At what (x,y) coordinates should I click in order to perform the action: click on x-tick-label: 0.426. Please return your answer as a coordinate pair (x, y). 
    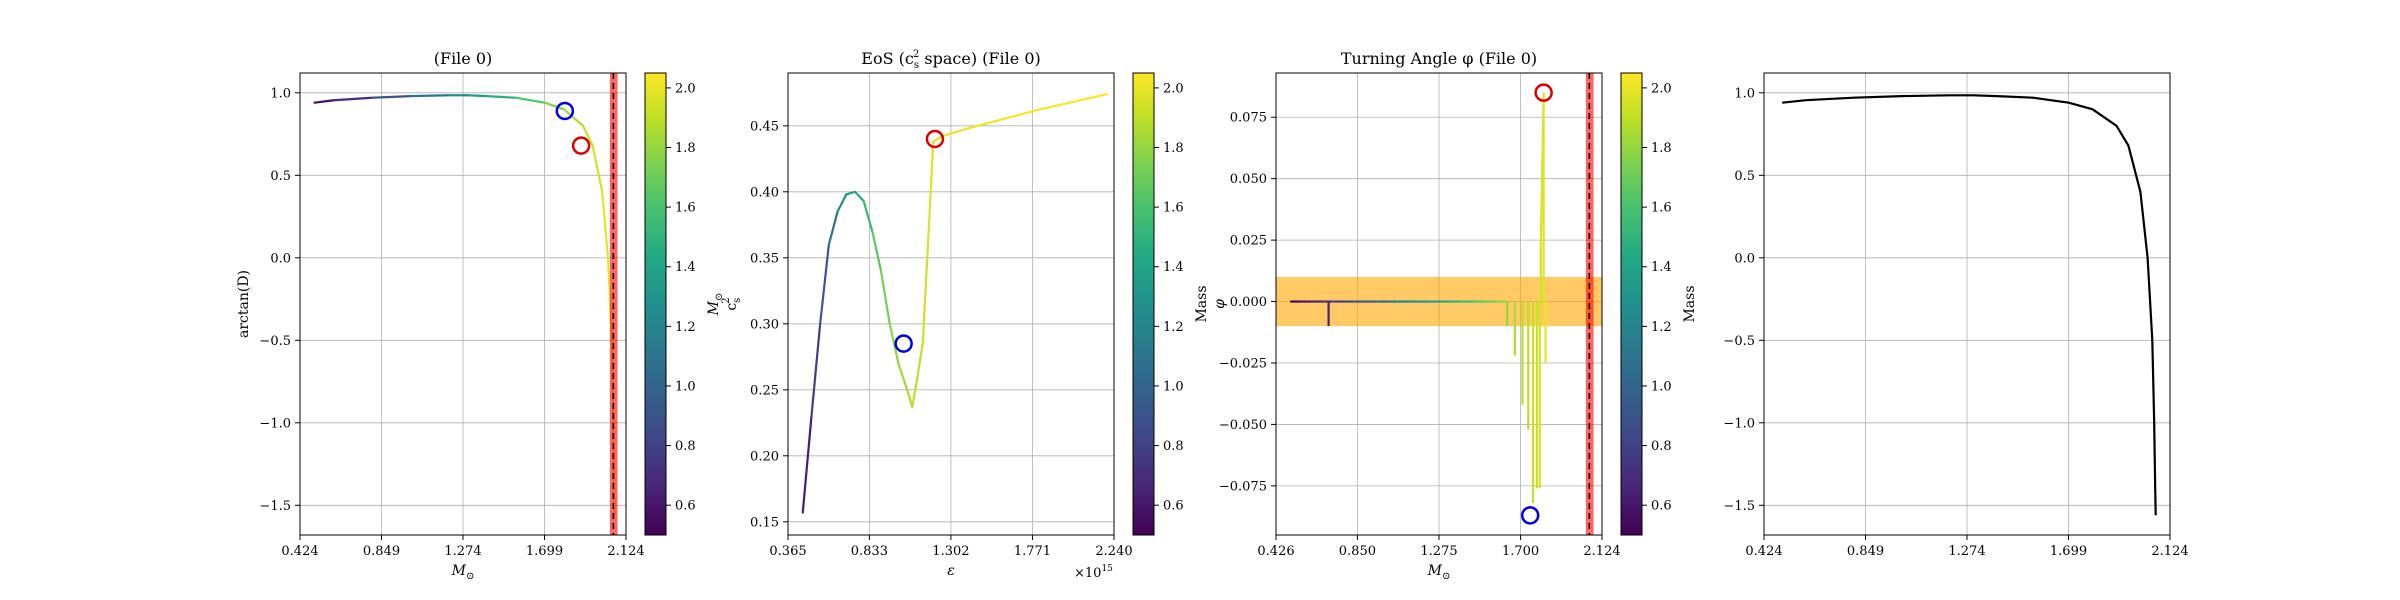
    Looking at the image, I should click on (1275, 551).